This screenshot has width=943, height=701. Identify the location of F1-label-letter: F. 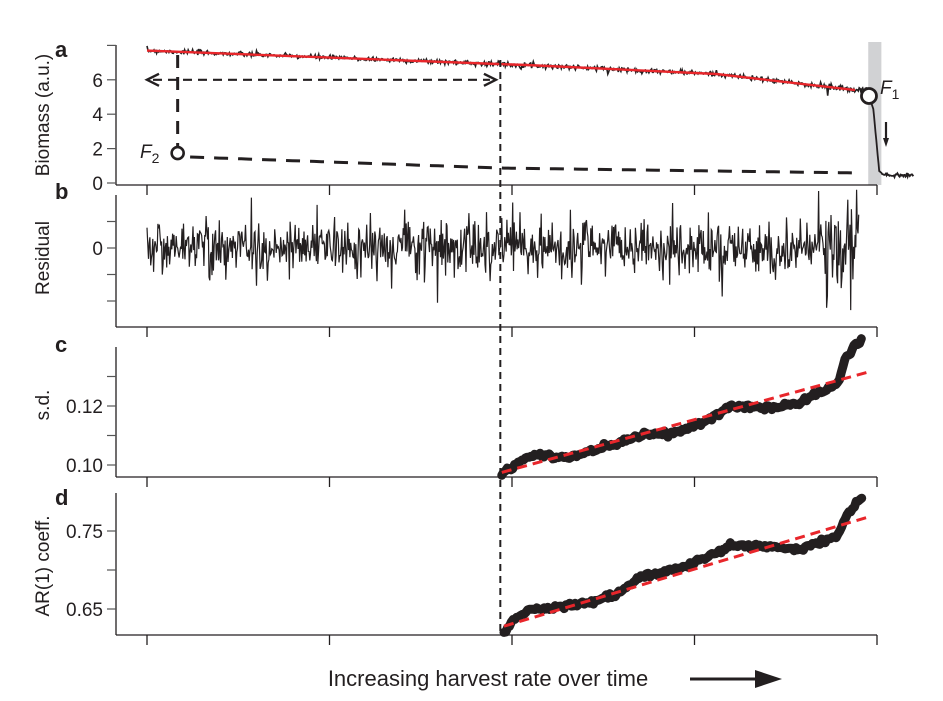
(886, 88).